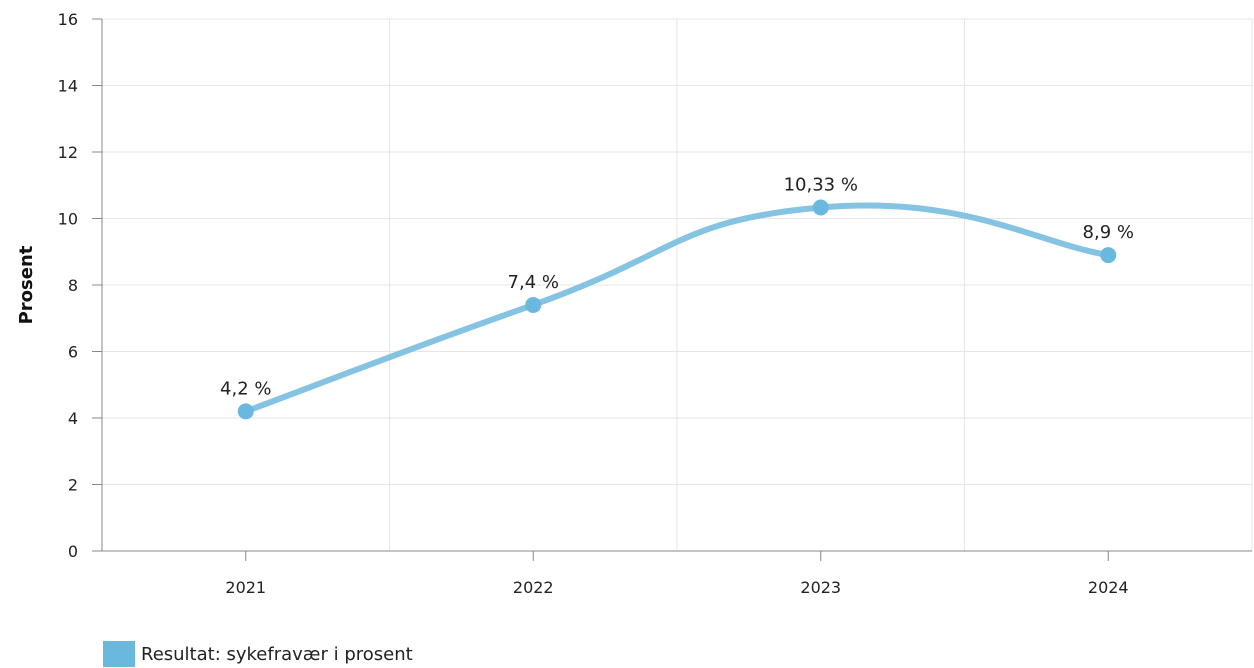 This screenshot has height=668, width=1254. Describe the element at coordinates (68, 219) in the screenshot. I see `y-tick-label: 10` at that location.